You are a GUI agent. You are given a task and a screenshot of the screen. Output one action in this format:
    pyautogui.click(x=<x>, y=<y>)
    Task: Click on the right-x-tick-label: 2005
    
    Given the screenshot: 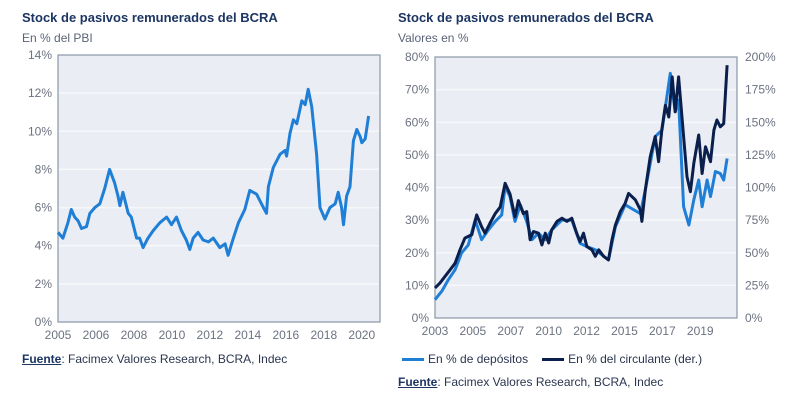 What is the action you would take?
    pyautogui.click(x=473, y=331)
    